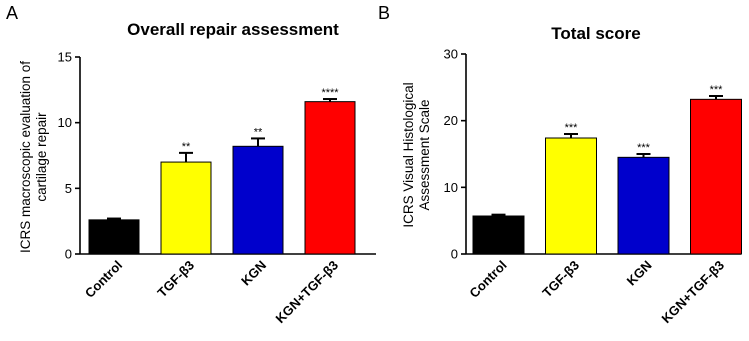  What do you see at coordinates (41, 157) in the screenshot?
I see `panel-a-ylabel-line2: cartilage repair` at bounding box center [41, 157].